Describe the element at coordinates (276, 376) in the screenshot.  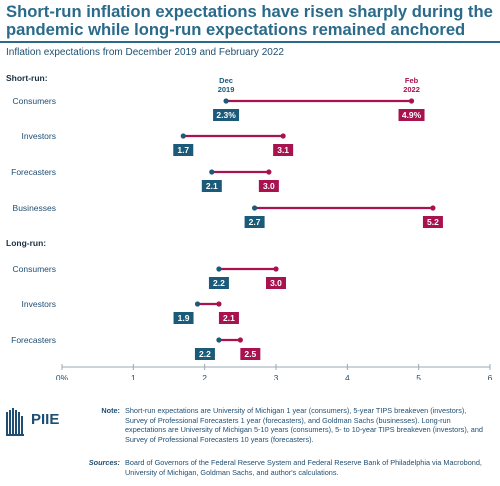
I see `x-tick-label: 3` at that location.